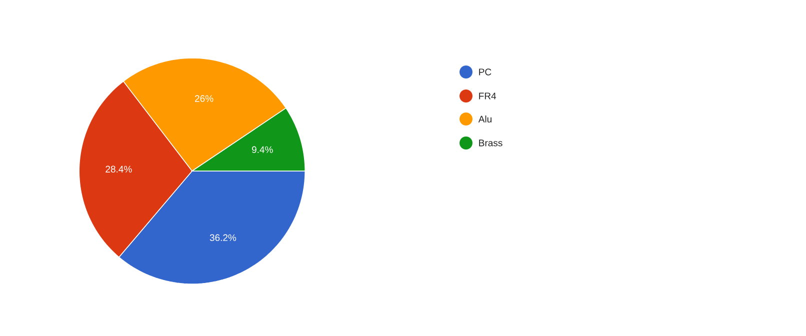 Image resolution: width=806 pixels, height=336 pixels. Describe the element at coordinates (490, 143) in the screenshot. I see `legend-label: Brass` at that location.